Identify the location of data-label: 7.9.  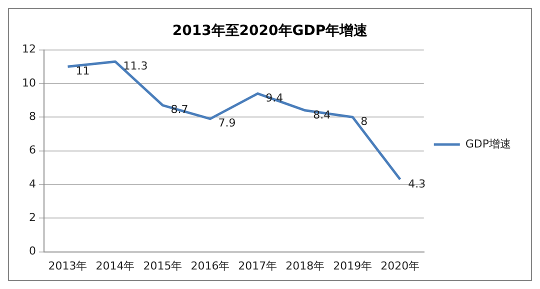
(227, 123).